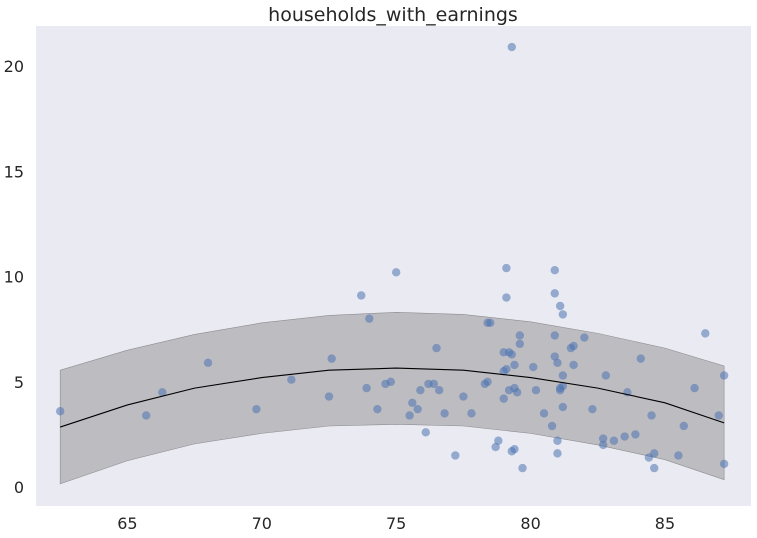  Describe the element at coordinates (665, 523) in the screenshot. I see `x-tick-label: 85` at that location.